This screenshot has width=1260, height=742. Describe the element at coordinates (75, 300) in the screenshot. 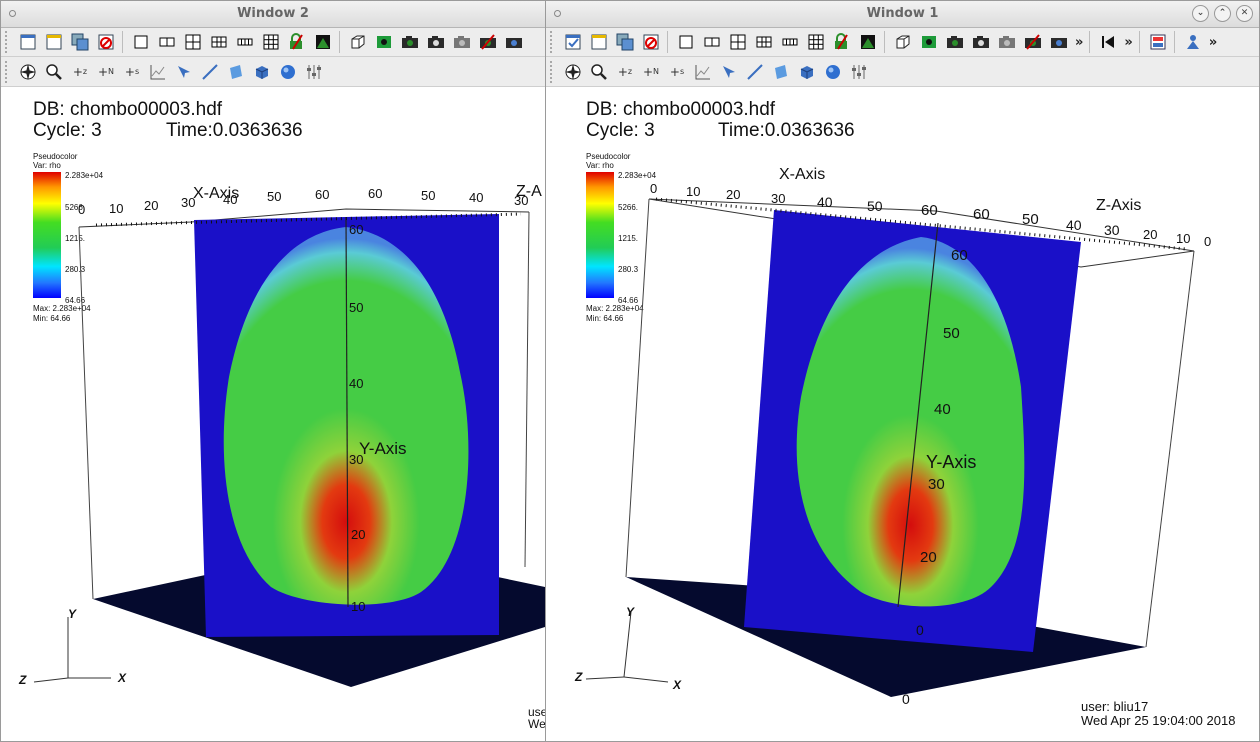

I see `legend-tick: 64.66` at that location.